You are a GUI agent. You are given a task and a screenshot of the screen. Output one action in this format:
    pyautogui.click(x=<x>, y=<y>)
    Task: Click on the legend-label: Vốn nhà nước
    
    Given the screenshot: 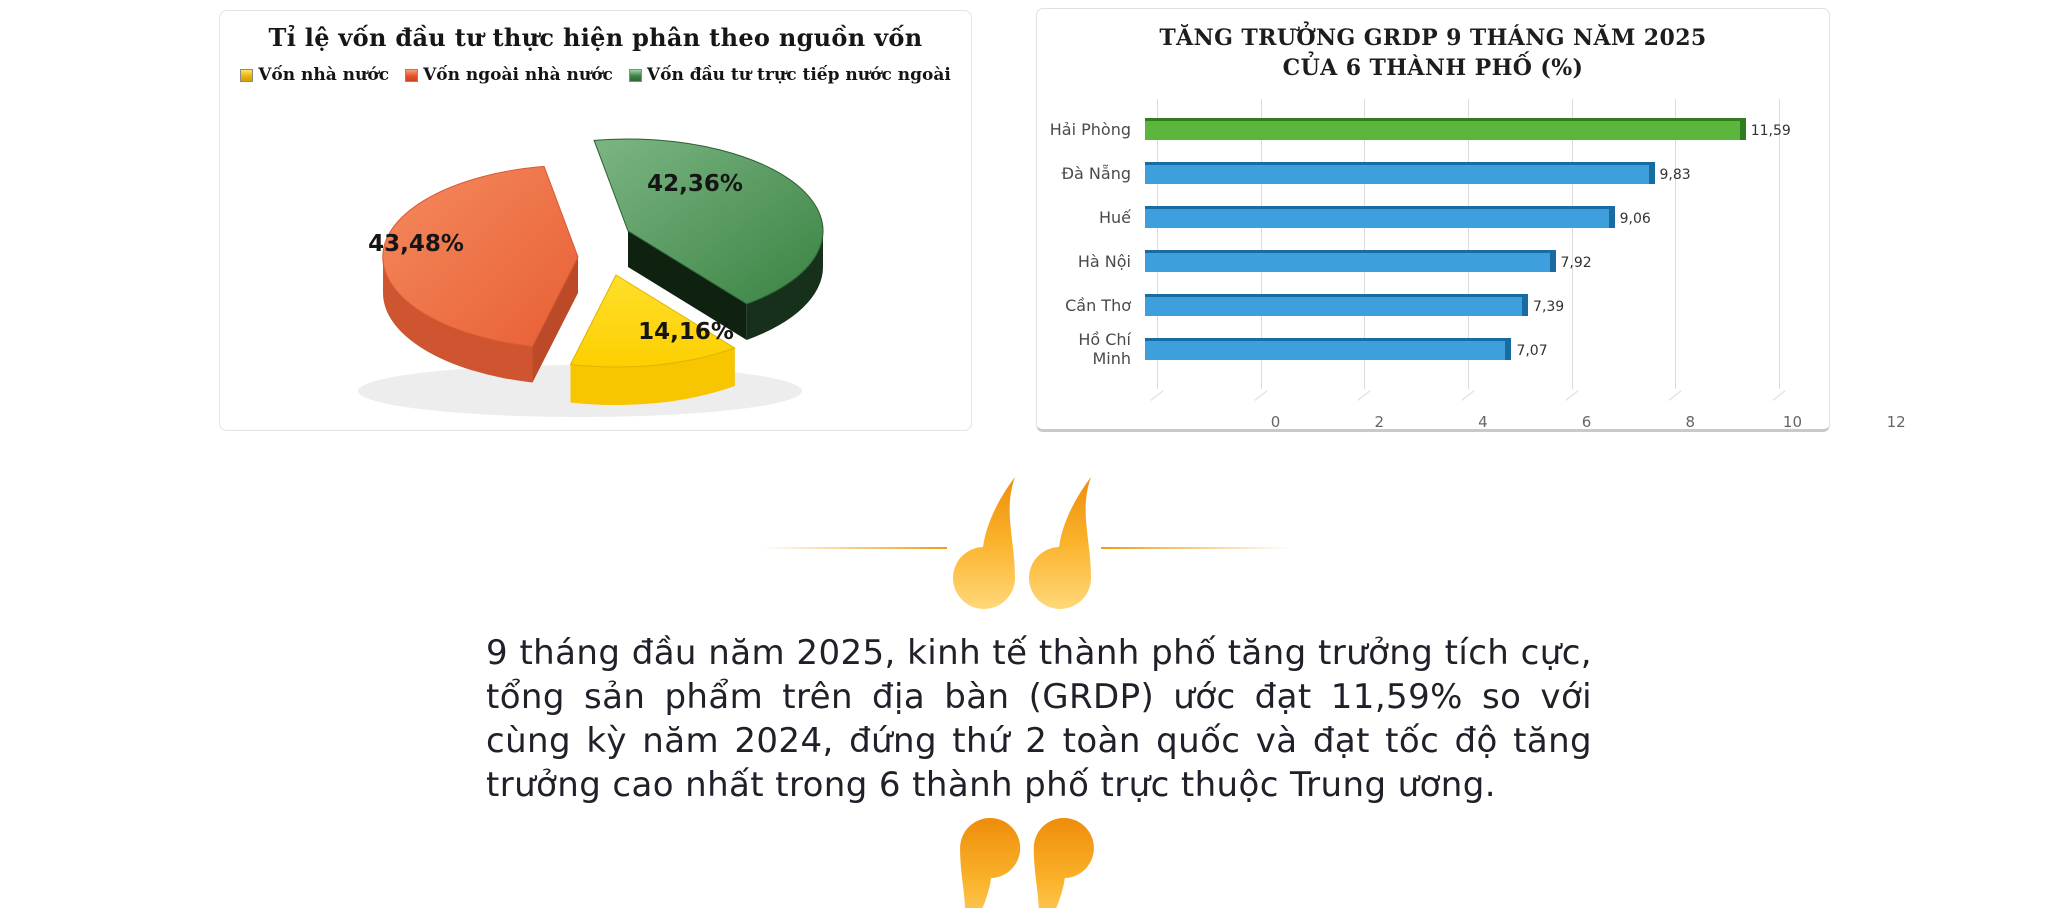 What is the action you would take?
    pyautogui.click(x=324, y=75)
    